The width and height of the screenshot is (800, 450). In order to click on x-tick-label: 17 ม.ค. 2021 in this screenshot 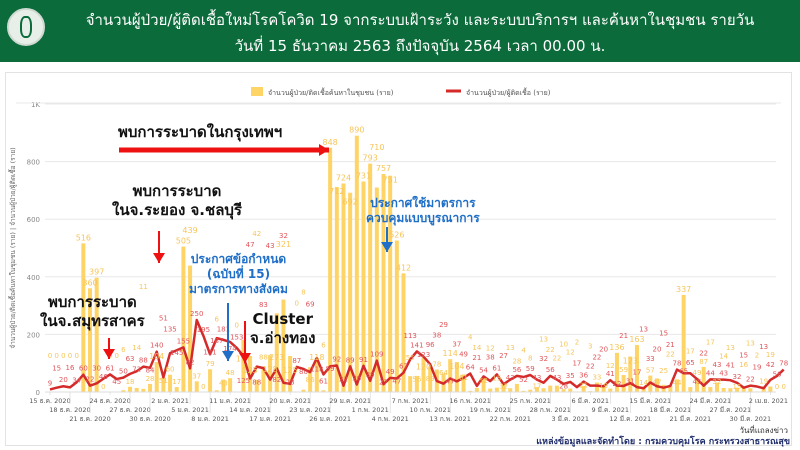, I will do `click(270, 419)`.